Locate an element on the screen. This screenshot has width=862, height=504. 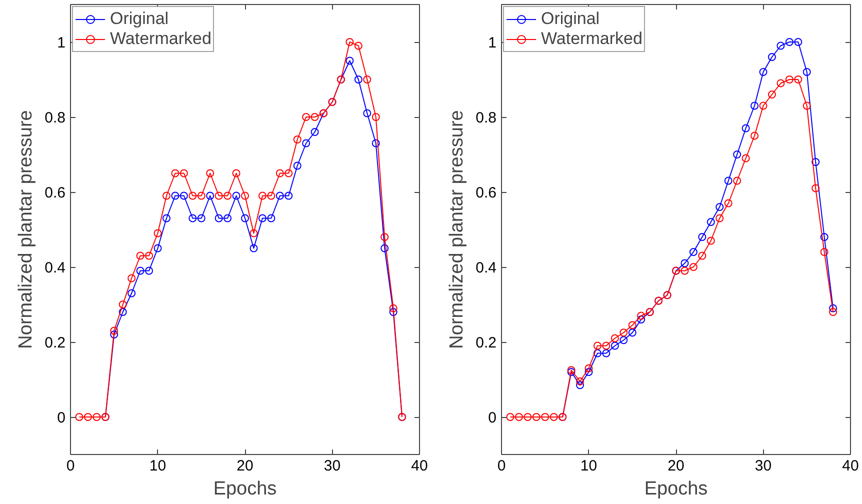
y-tick-label: 0.4 is located at coordinates (55, 268).